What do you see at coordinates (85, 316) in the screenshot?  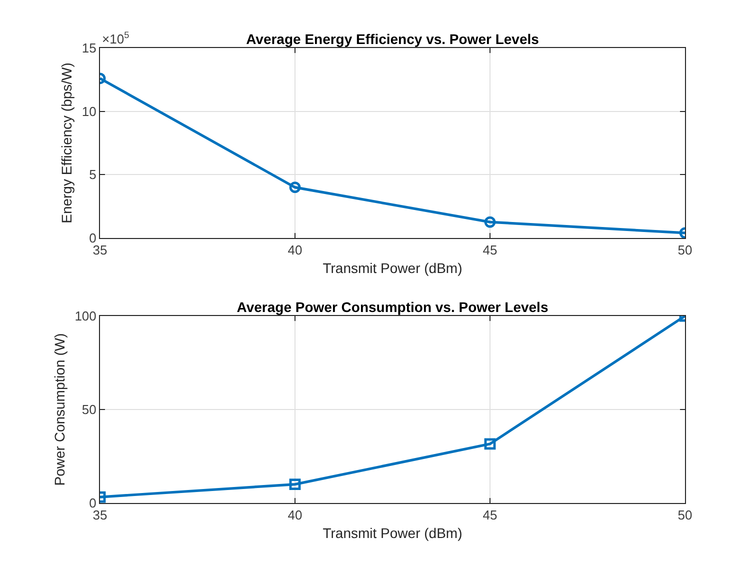 I see `y-tick-label: 100` at bounding box center [85, 316].